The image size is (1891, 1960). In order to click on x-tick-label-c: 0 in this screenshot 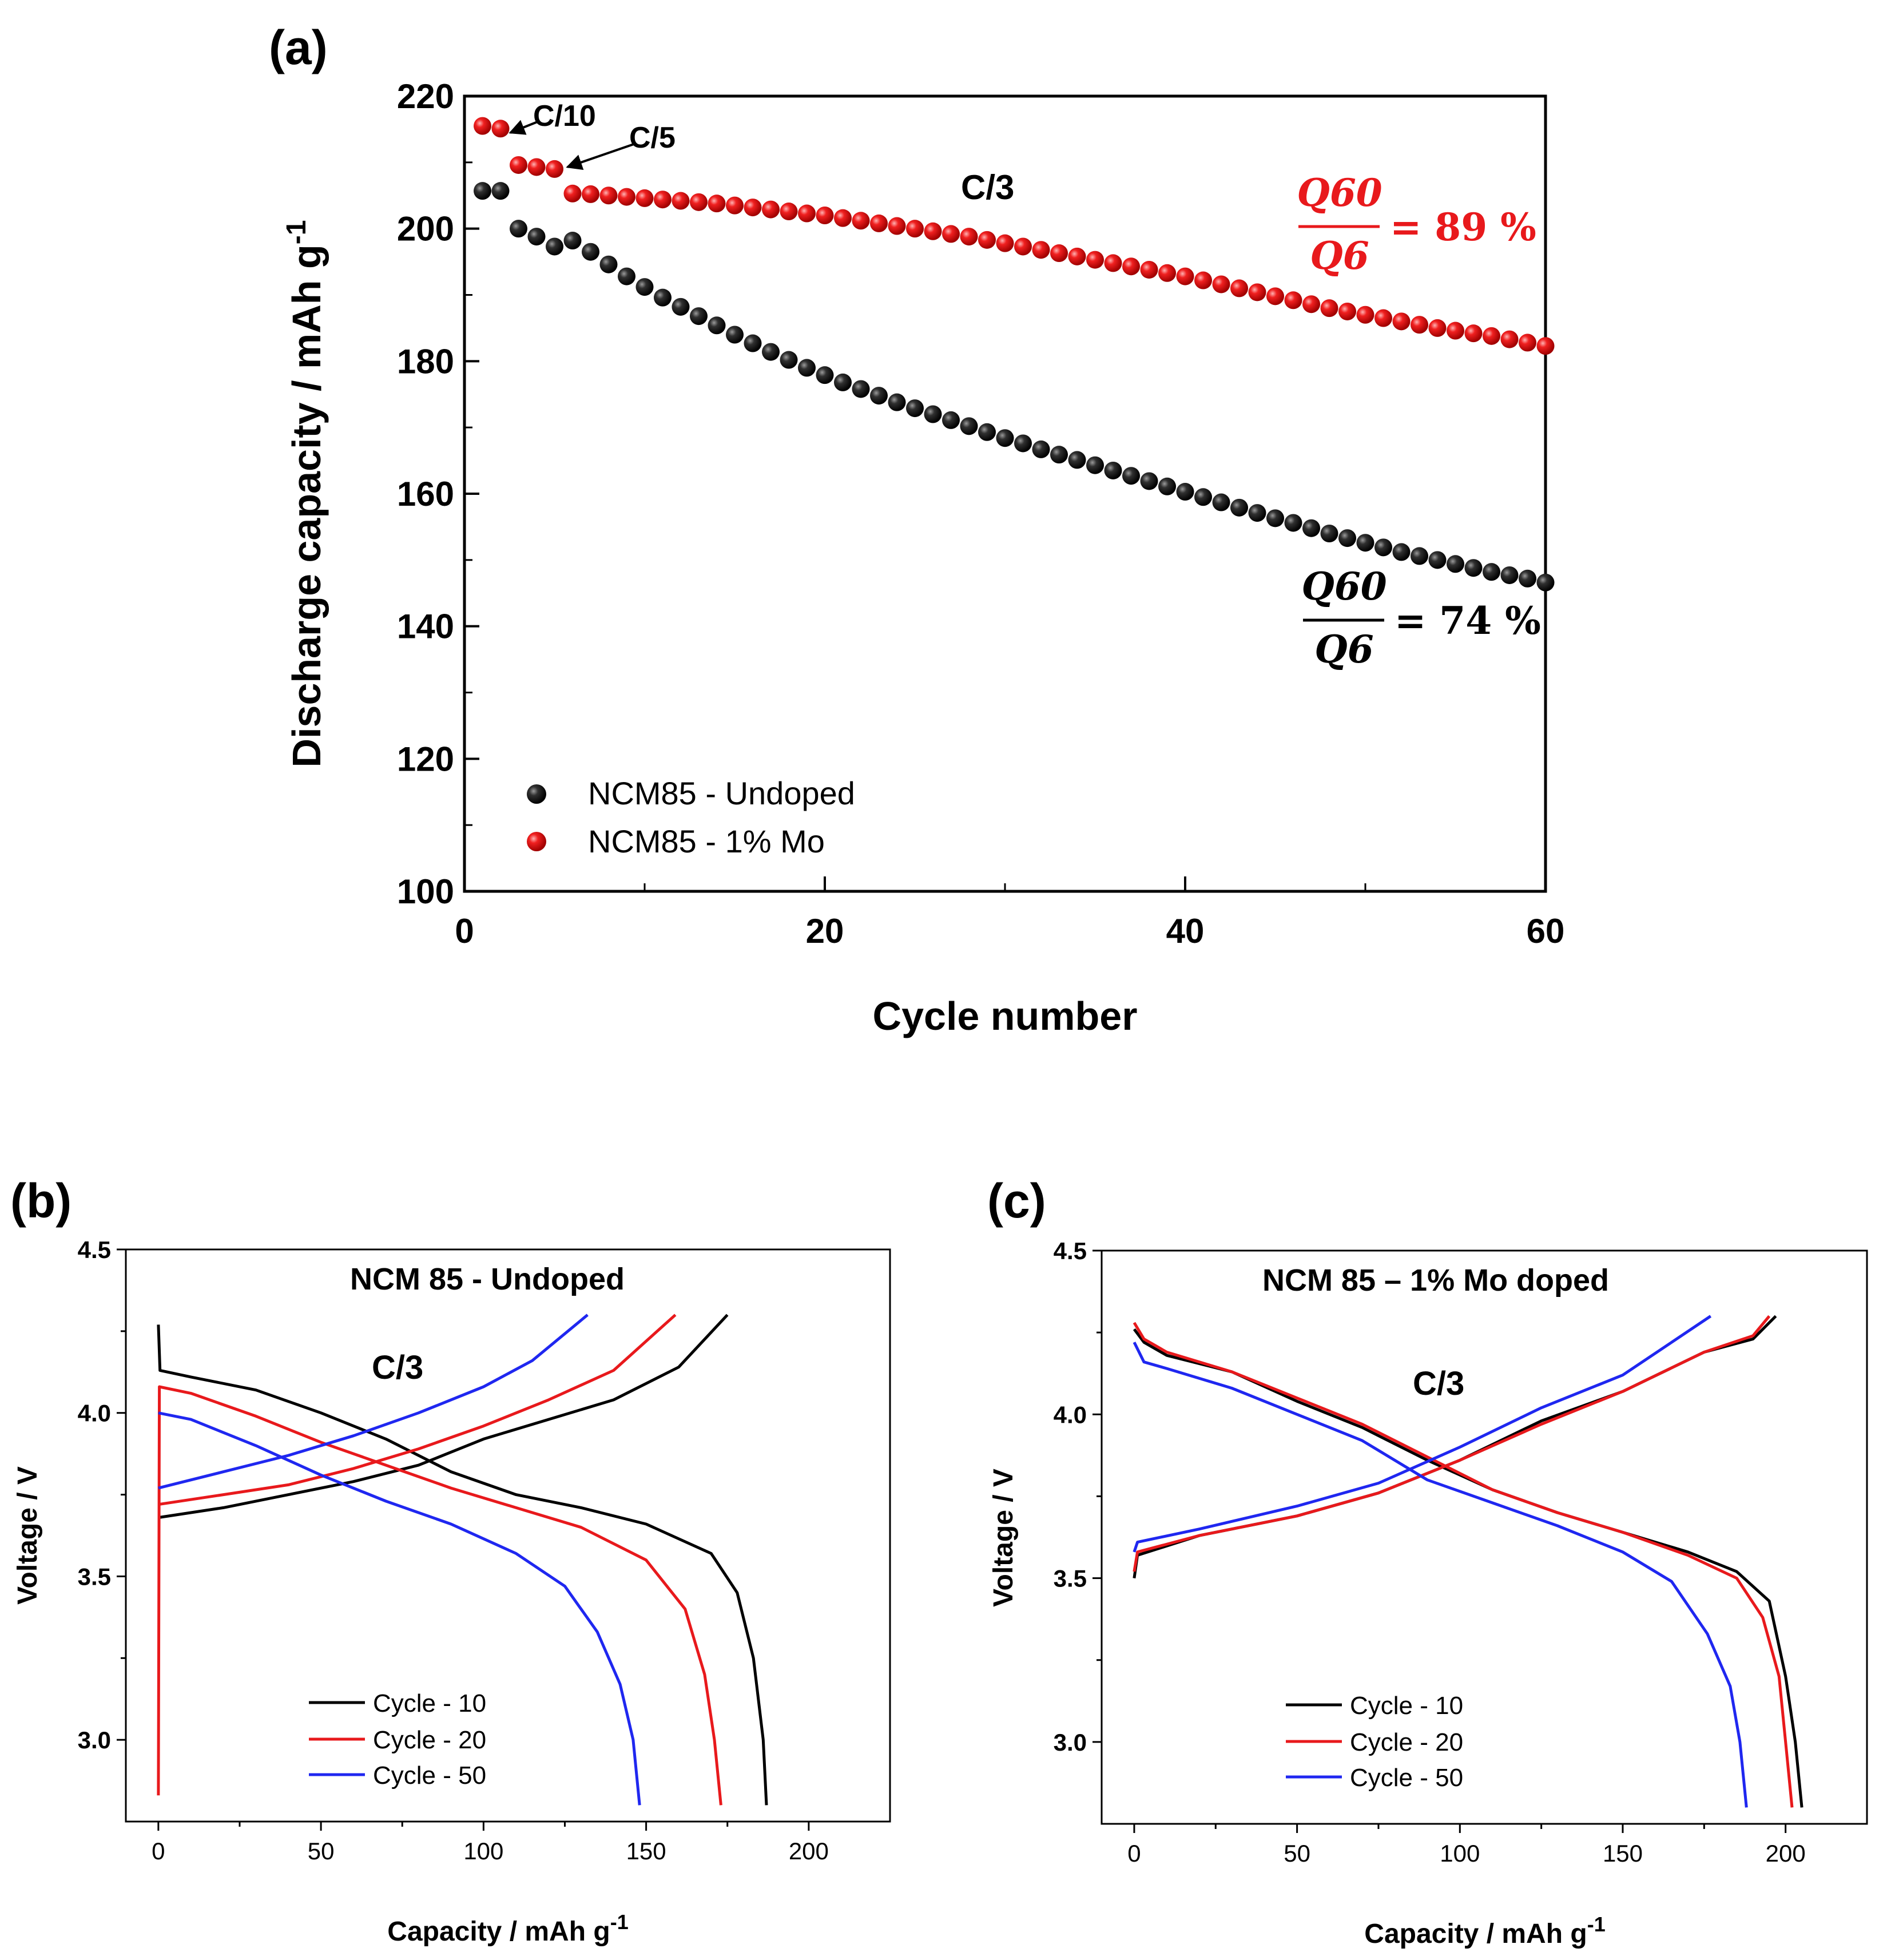, I will do `click(1134, 1853)`.